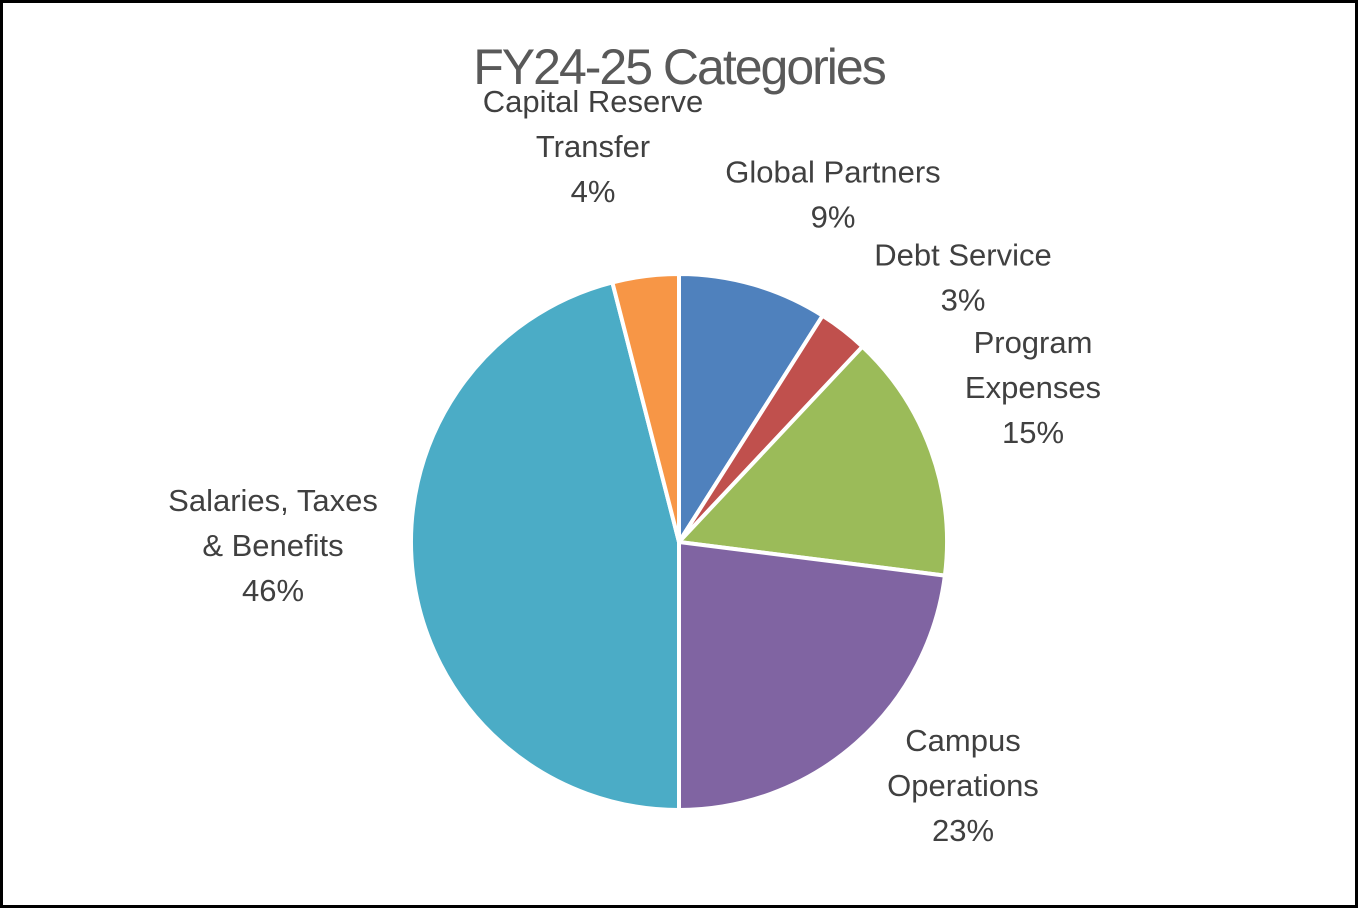 The height and width of the screenshot is (908, 1358). Describe the element at coordinates (593, 146) in the screenshot. I see `data-label-capital-reserve-transfer: Capital Reserve Transfer 4%` at that location.